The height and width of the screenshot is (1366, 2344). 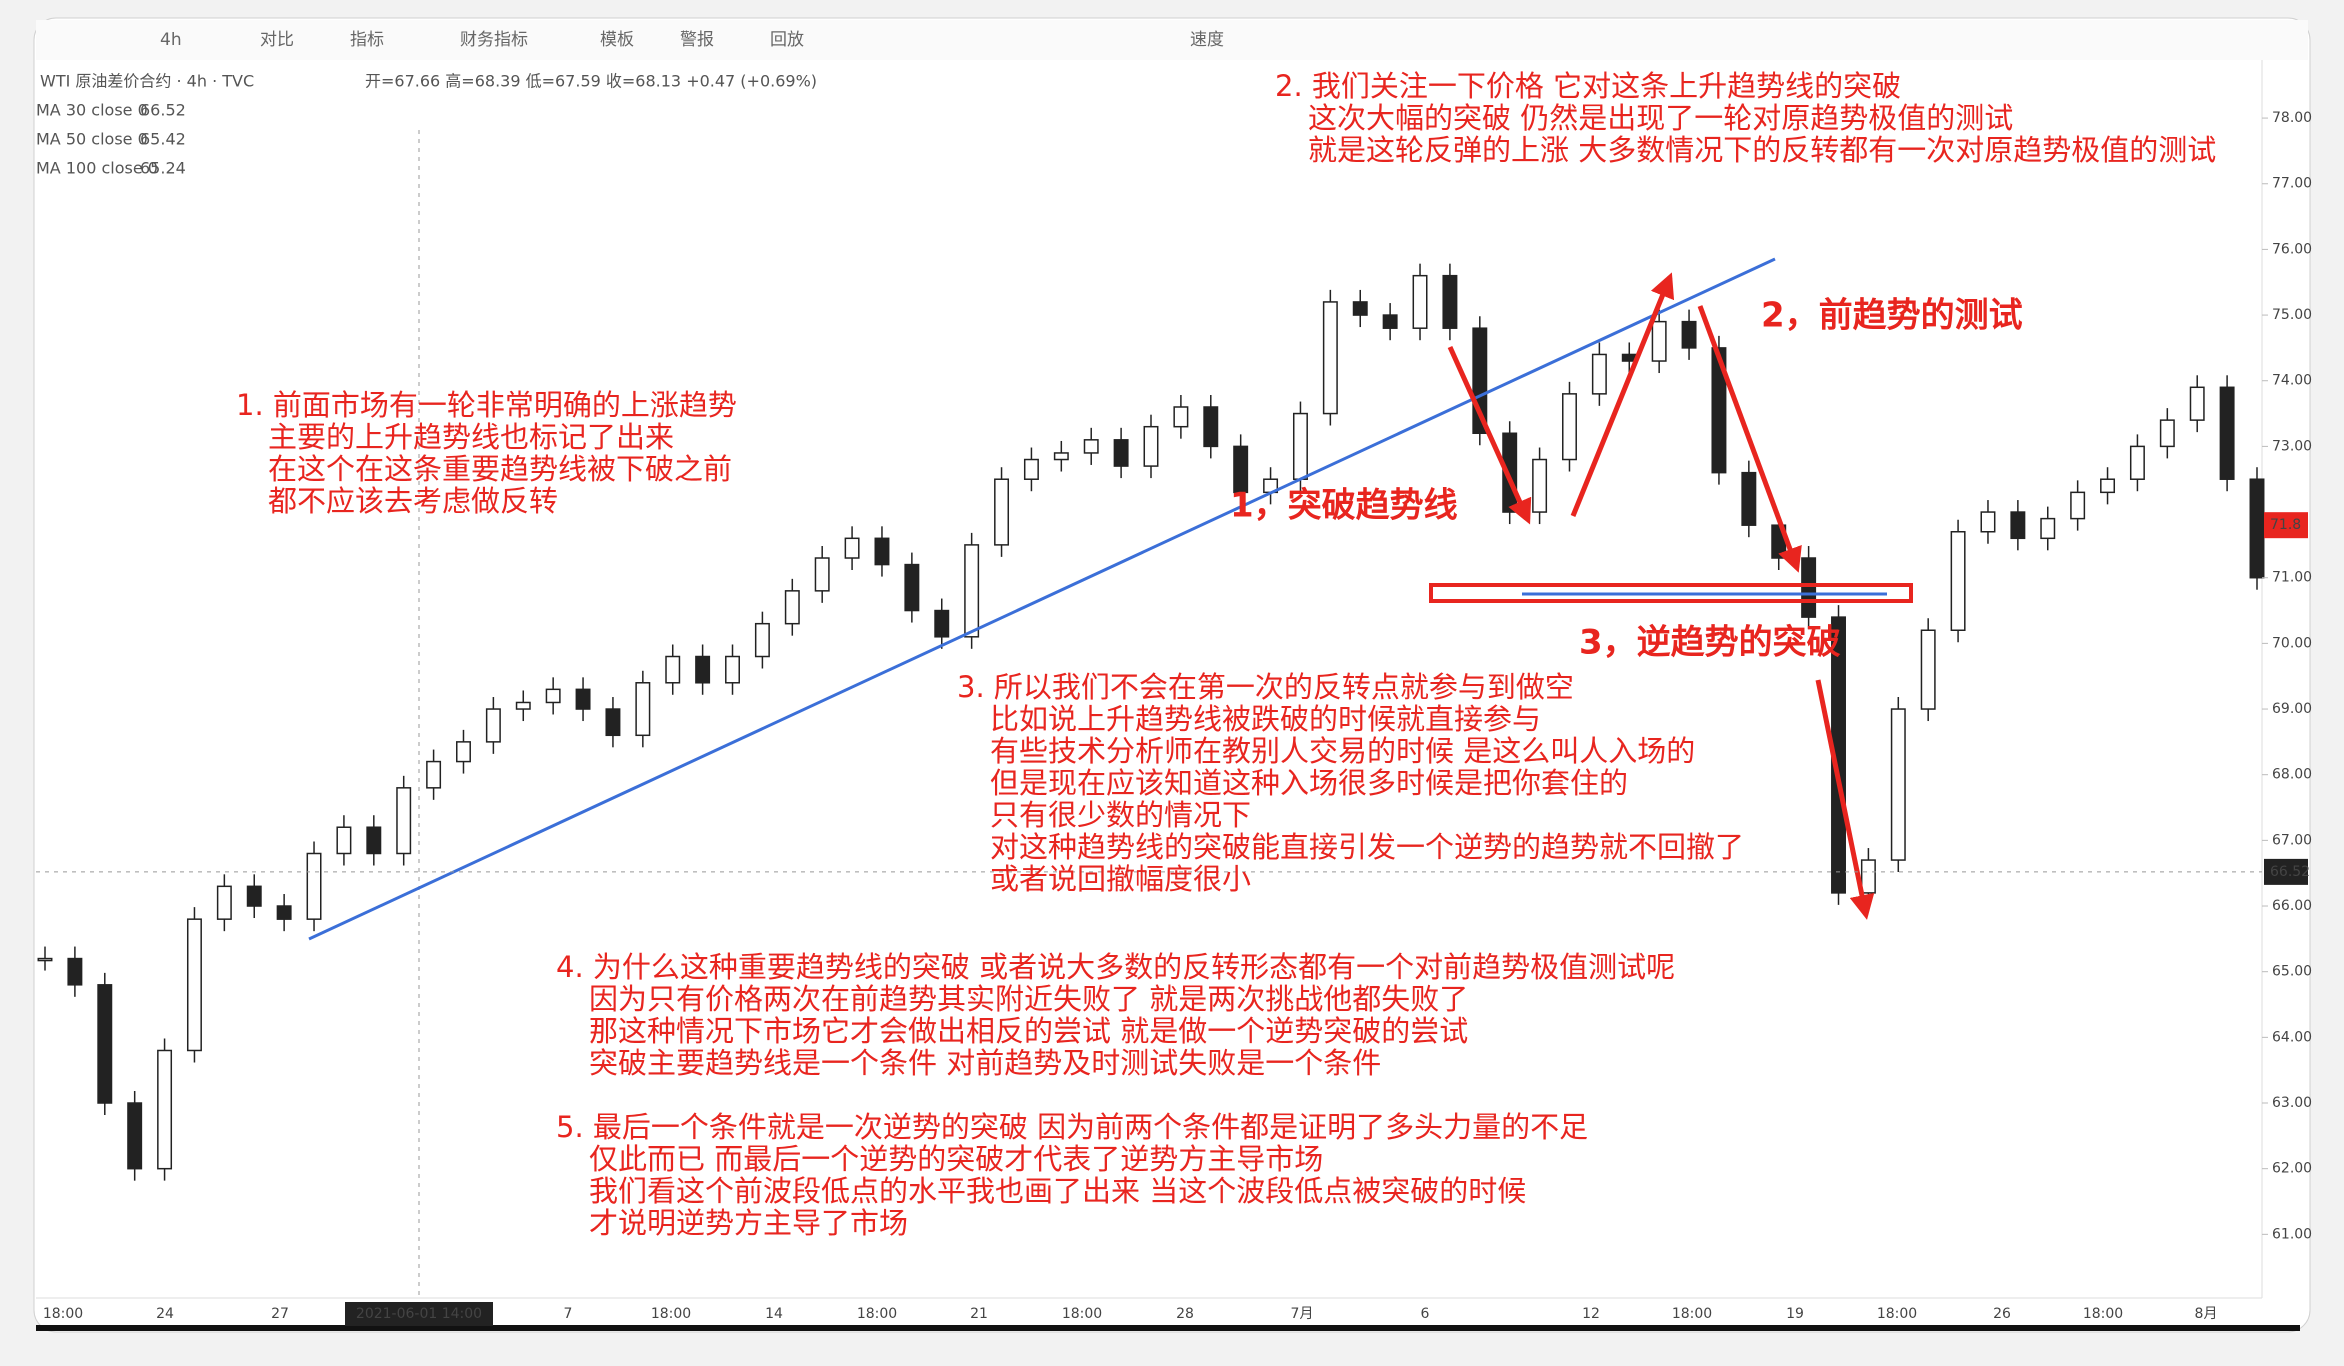 What do you see at coordinates (2292, 1234) in the screenshot?
I see `y-tick-label: 61.00` at bounding box center [2292, 1234].